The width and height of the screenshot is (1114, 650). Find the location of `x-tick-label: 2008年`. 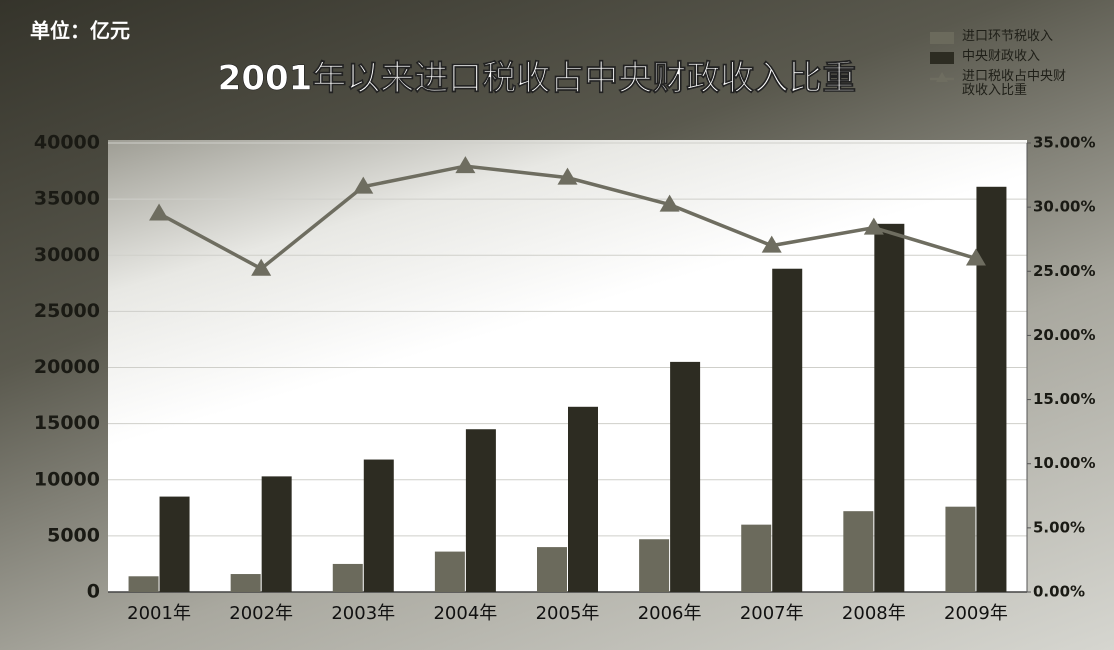

x-tick-label: 2008年 is located at coordinates (874, 613).